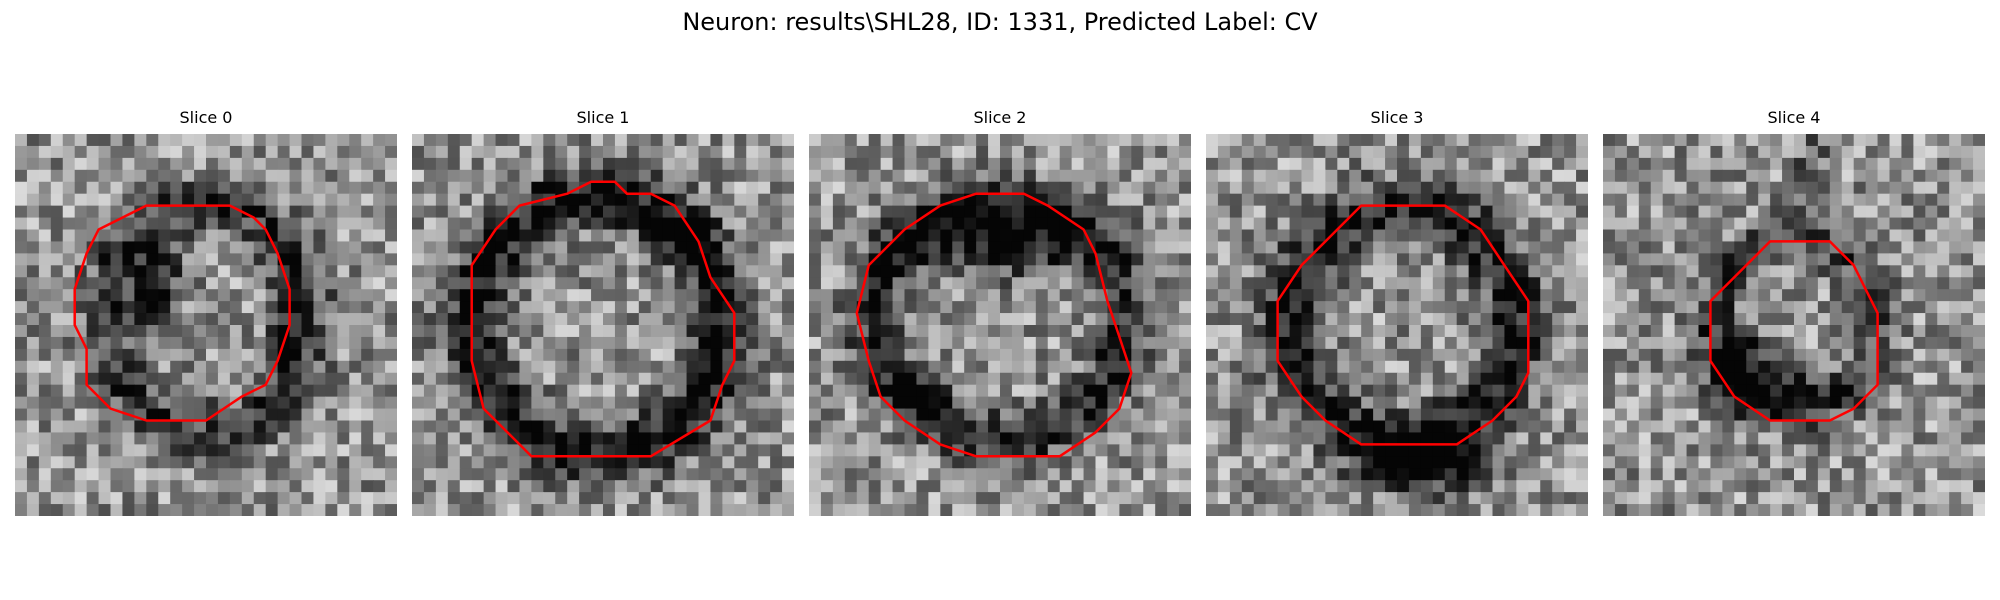 The image size is (2000, 600). What do you see at coordinates (603, 118) in the screenshot?
I see `slice-title-1: Slice 1` at bounding box center [603, 118].